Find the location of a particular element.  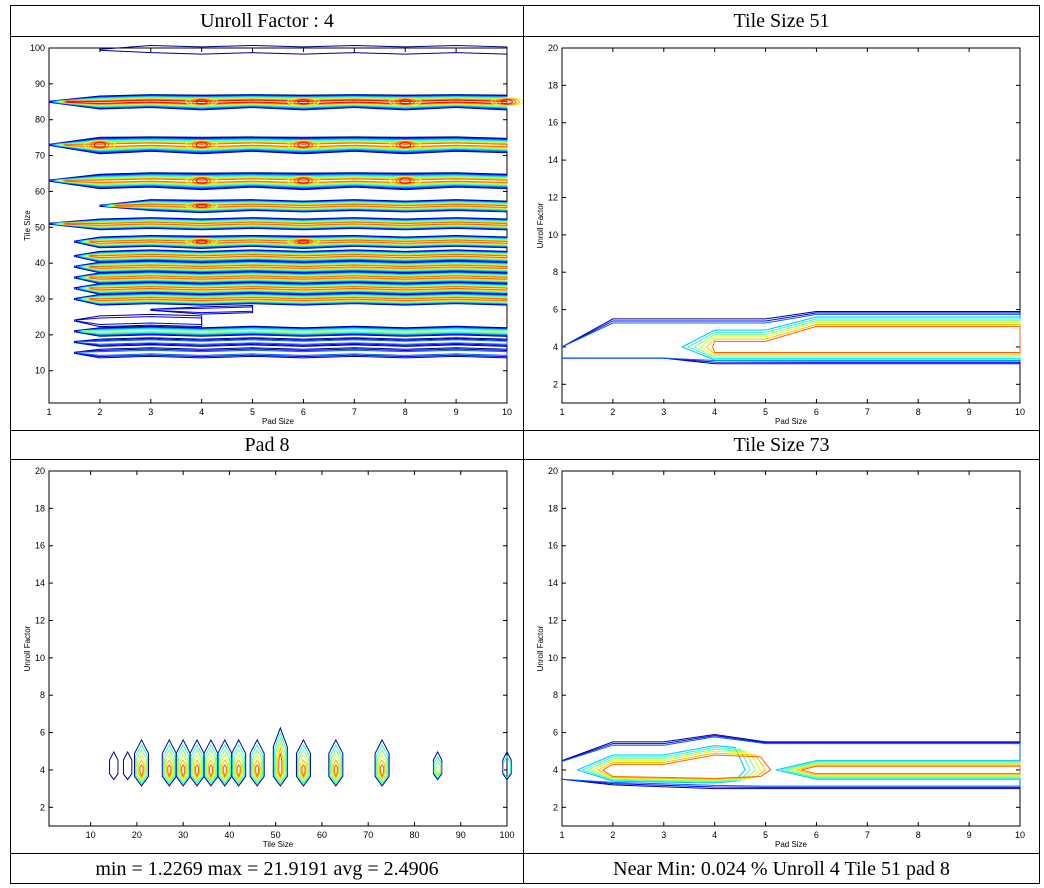

y-tick-label: 8 is located at coordinates (555, 695).